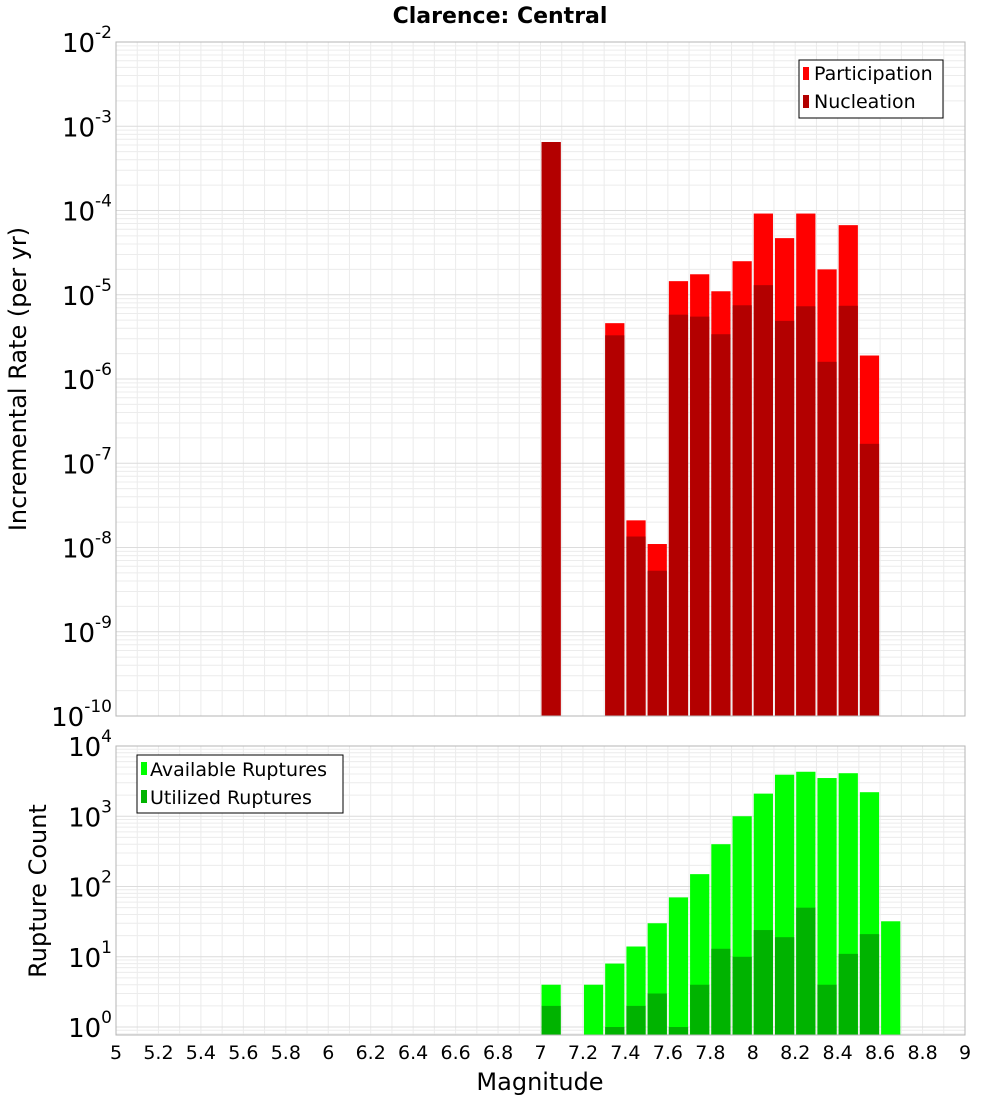  What do you see at coordinates (455, 1053) in the screenshot?
I see `x-tick-label: 6.6` at bounding box center [455, 1053].